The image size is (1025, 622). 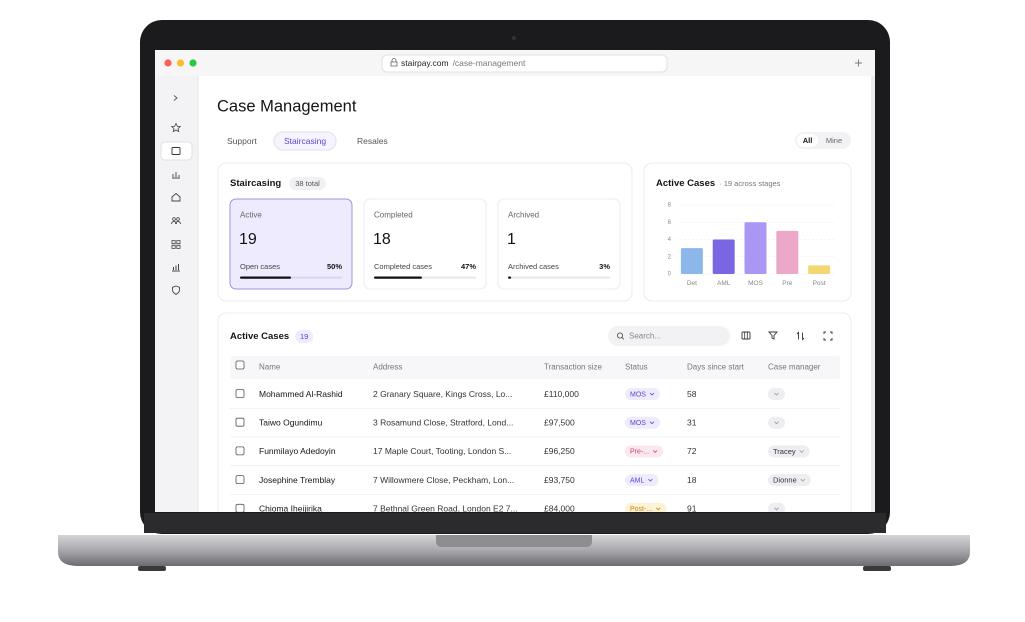 I want to click on sort-button, so click(x=800, y=336).